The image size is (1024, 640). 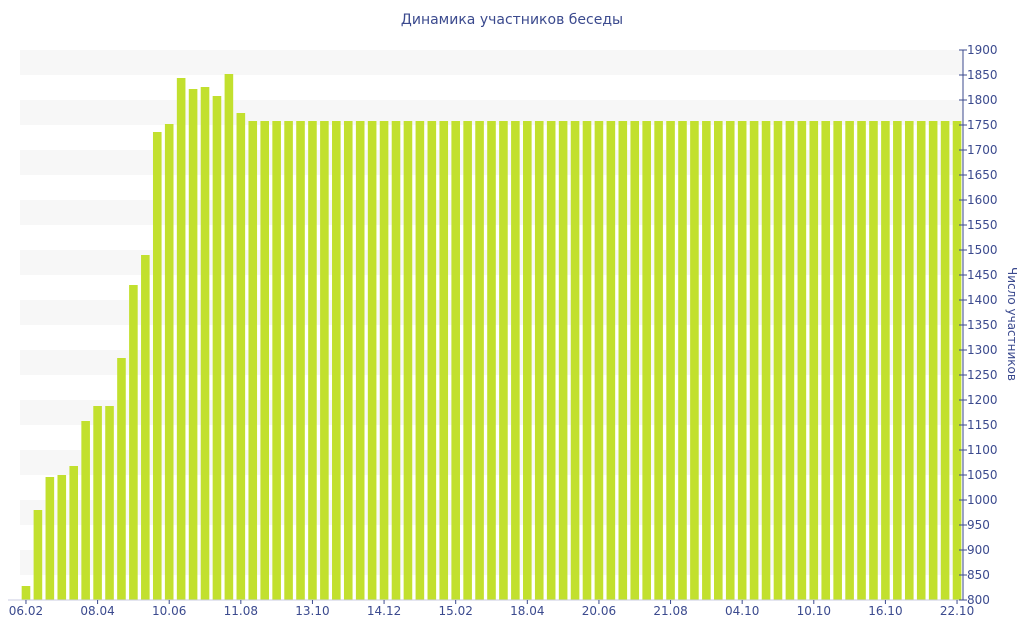 I want to click on y-tick-label: 1700, so click(x=982, y=150).